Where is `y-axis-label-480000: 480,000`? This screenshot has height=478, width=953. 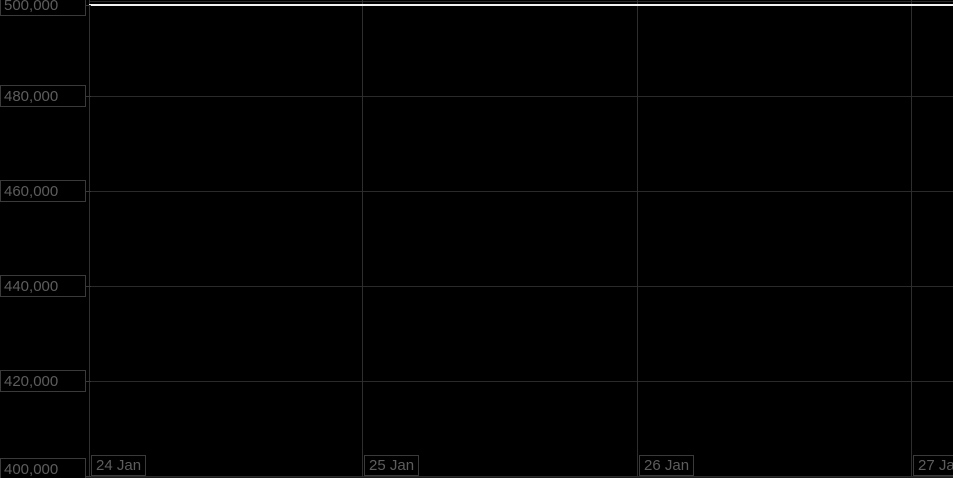 y-axis-label-480000: 480,000 is located at coordinates (43, 96).